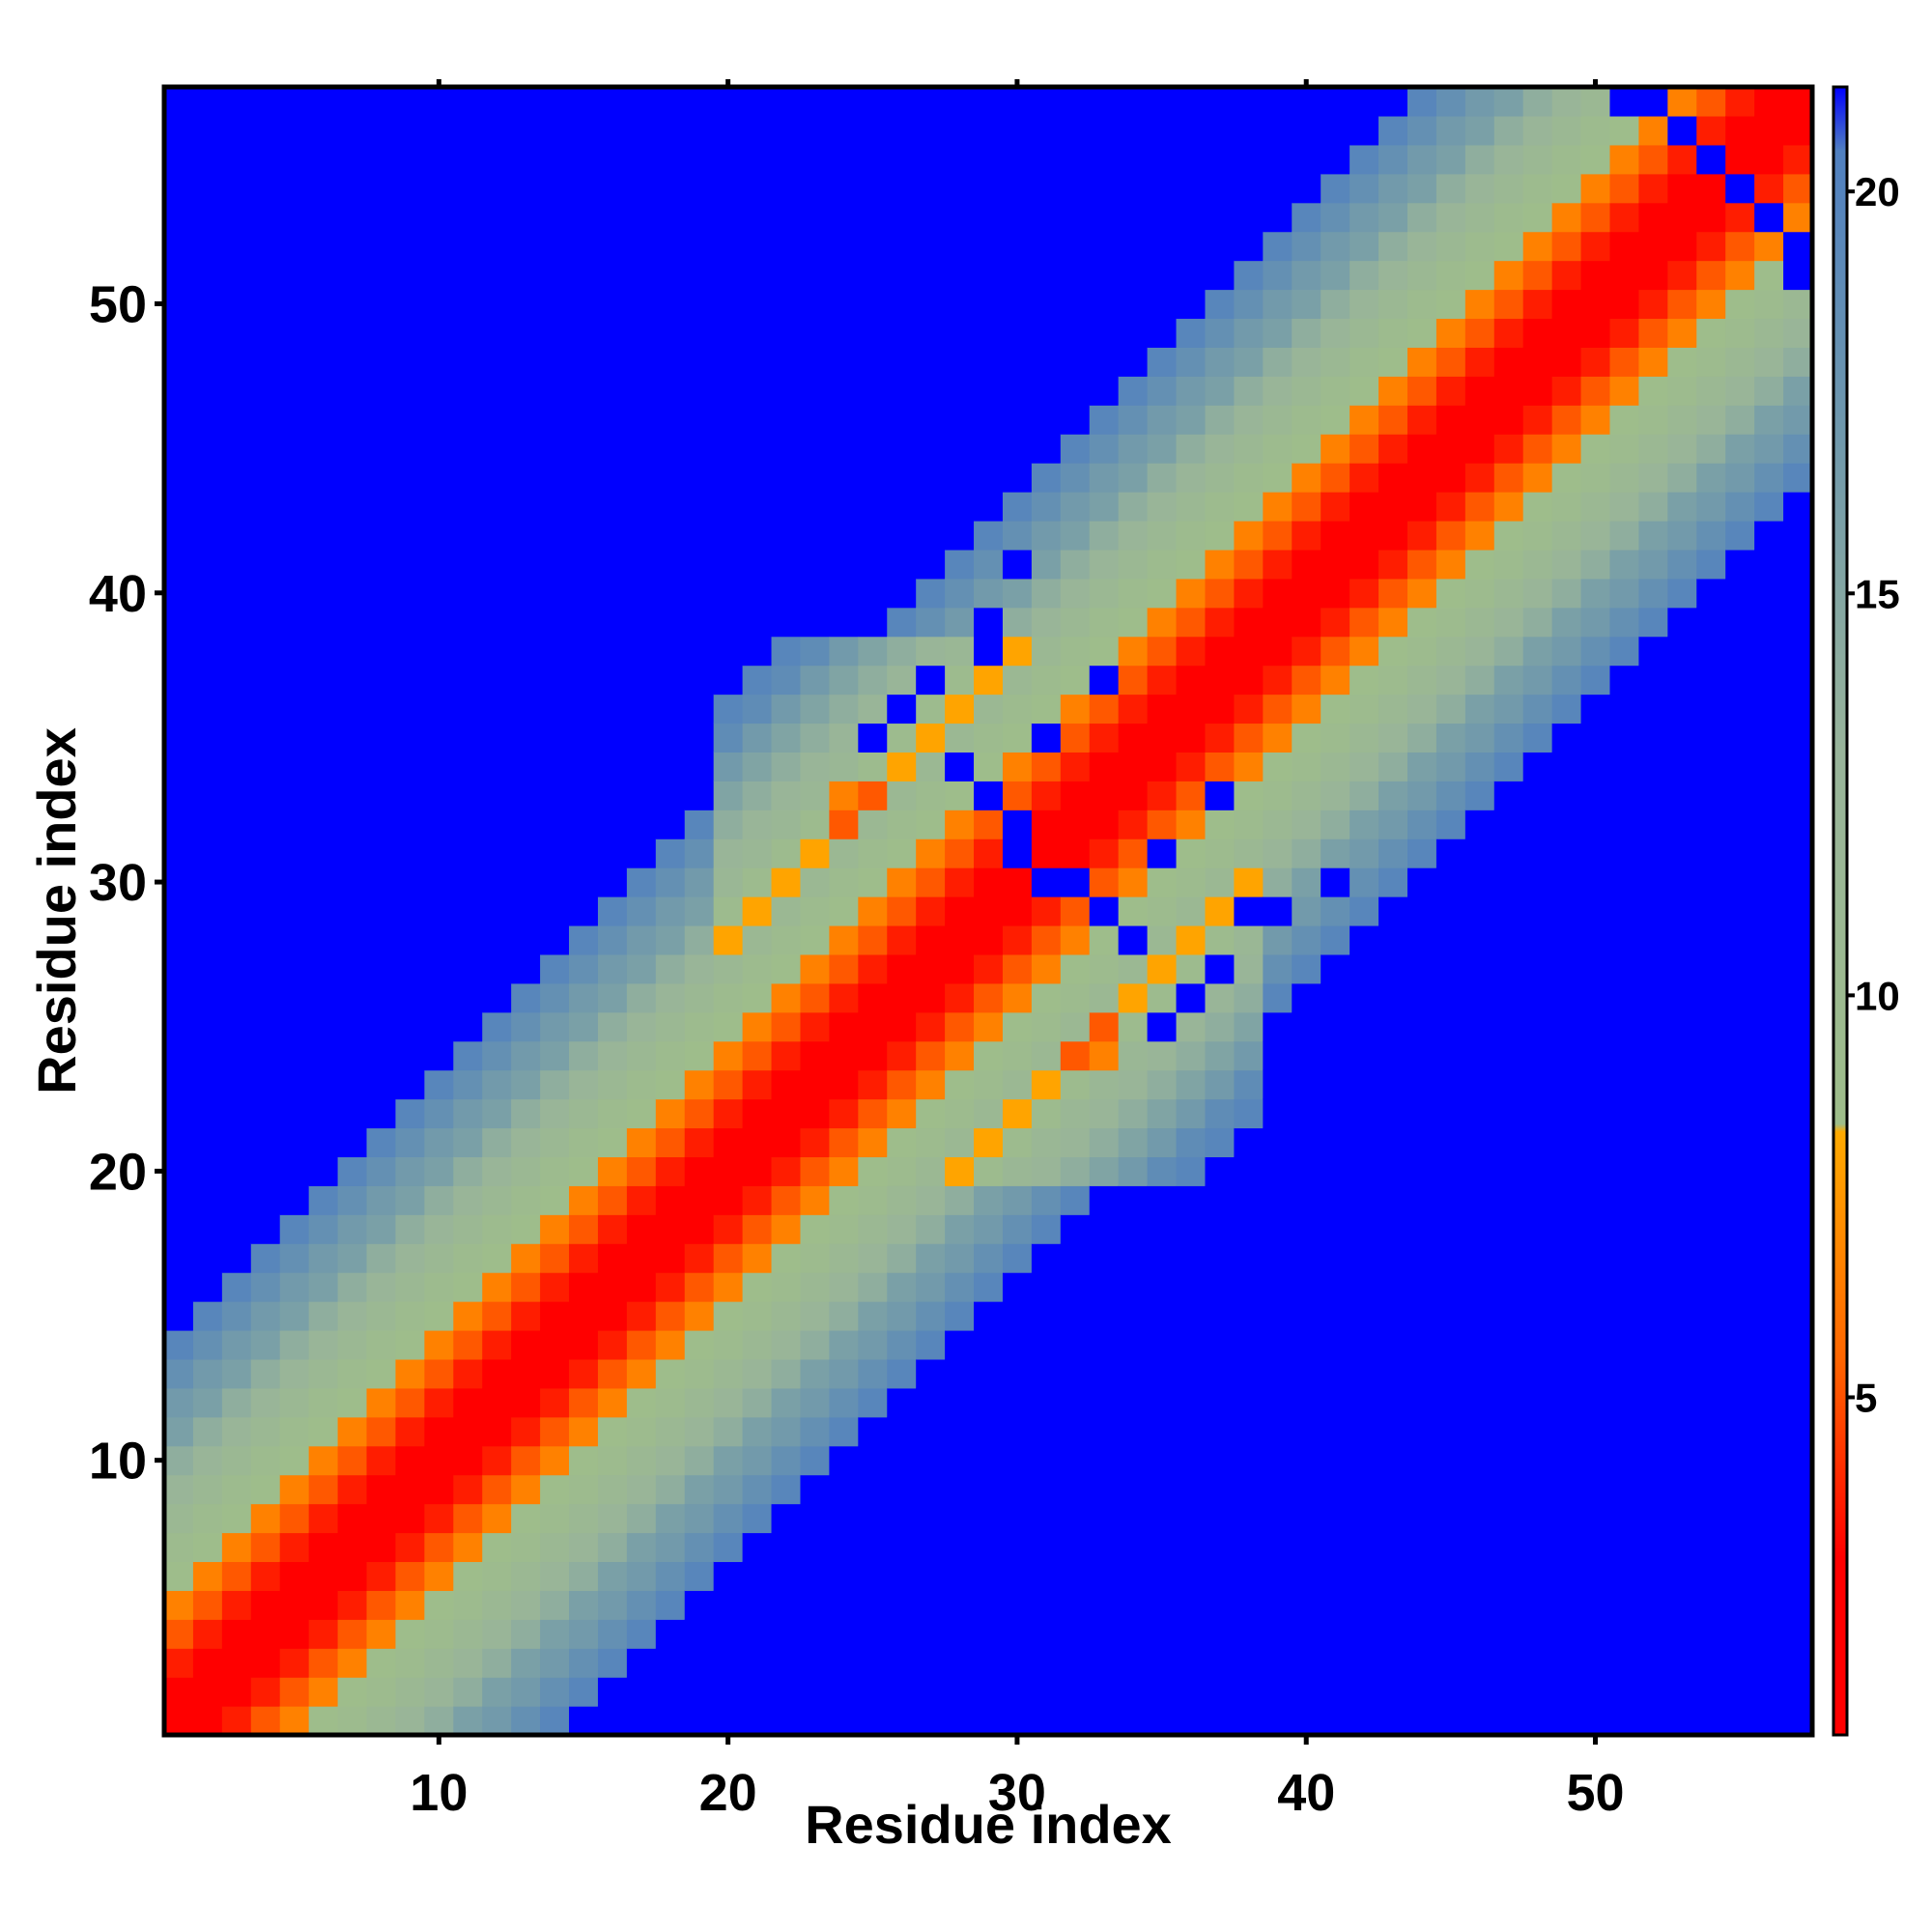  What do you see at coordinates (1877, 995) in the screenshot?
I see `colorbar-tick-label: 10` at bounding box center [1877, 995].